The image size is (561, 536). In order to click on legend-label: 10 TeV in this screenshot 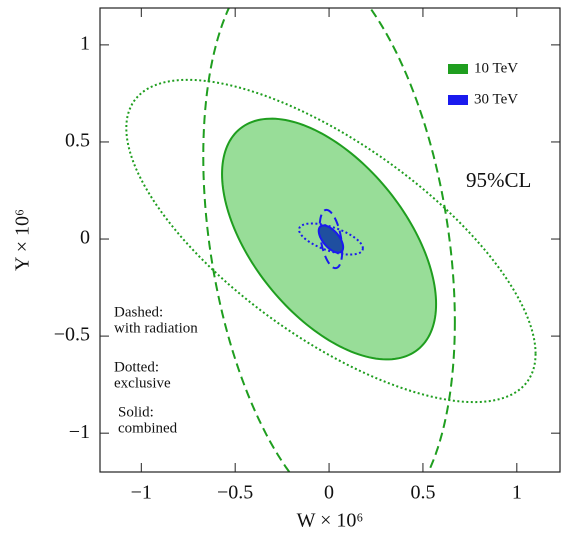, I will do `click(496, 68)`.